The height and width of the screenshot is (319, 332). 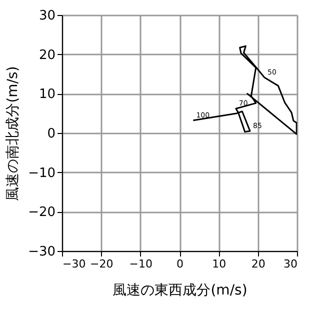 What do you see at coordinates (244, 90) in the screenshot?
I see `line-series` at bounding box center [244, 90].